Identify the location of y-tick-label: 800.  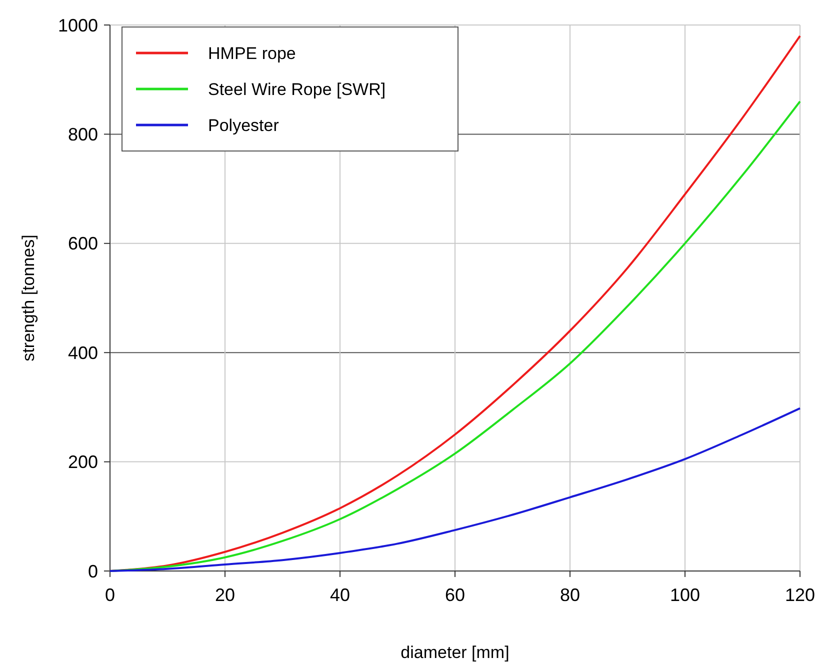
(83, 134).